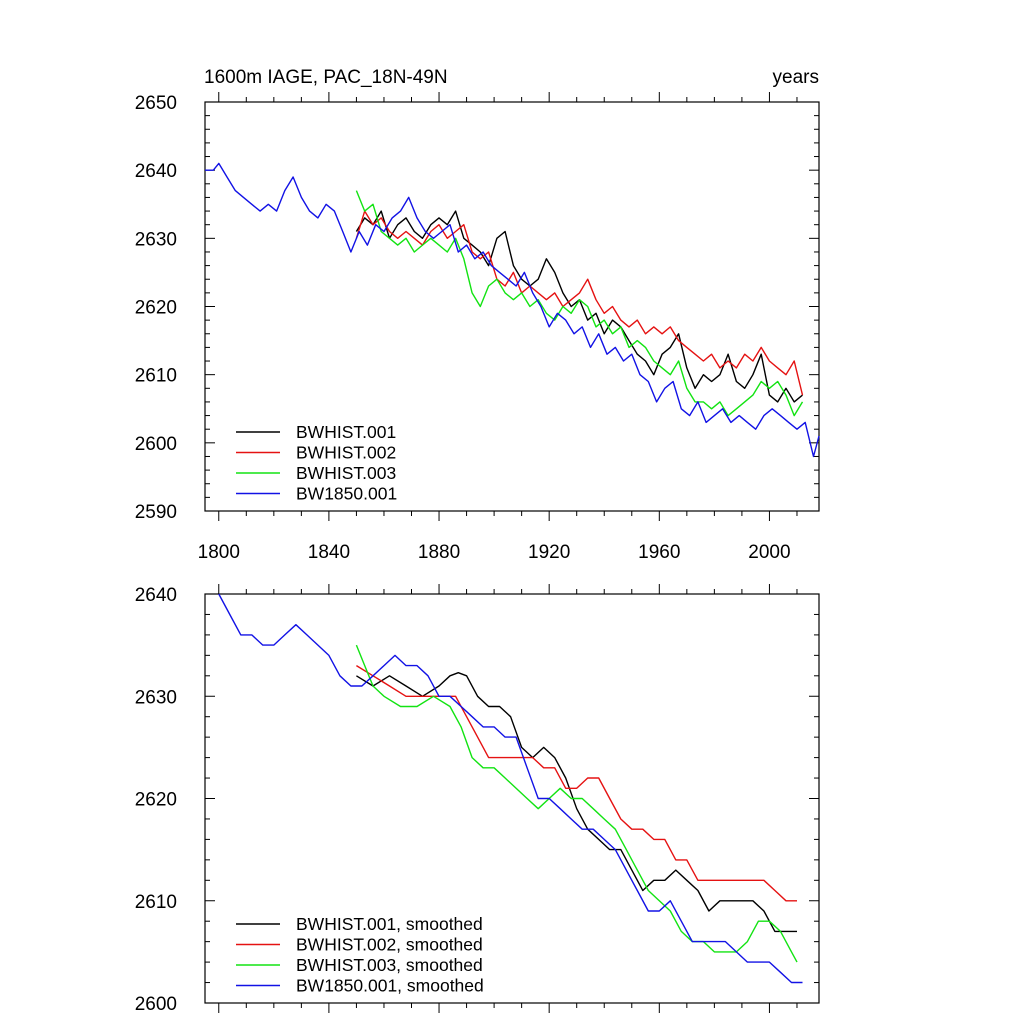  I want to click on p2-legend-label-3: BWHIST.003, smoothed, so click(389, 965).